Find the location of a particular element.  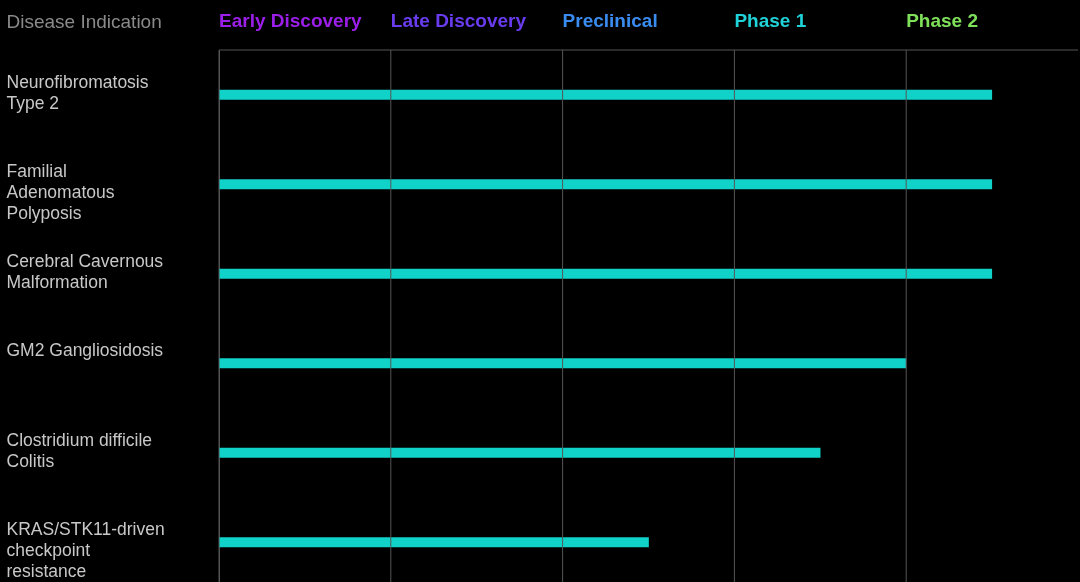

y-tick-label: Cerebral Cavernous Malformation is located at coordinates (85, 271).